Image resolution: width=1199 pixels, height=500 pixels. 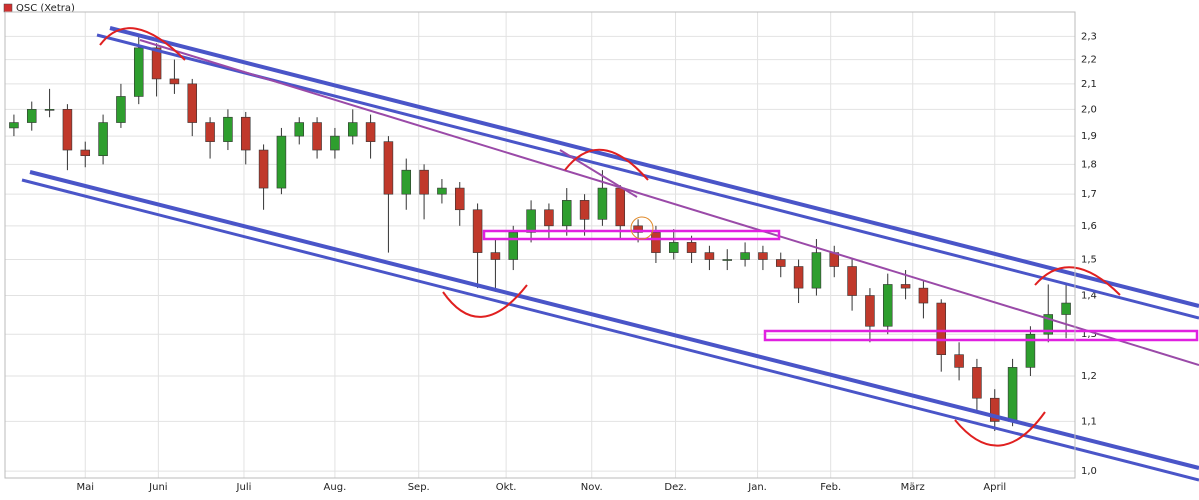 I want to click on y-tick-label: 1,7, so click(x=1089, y=194).